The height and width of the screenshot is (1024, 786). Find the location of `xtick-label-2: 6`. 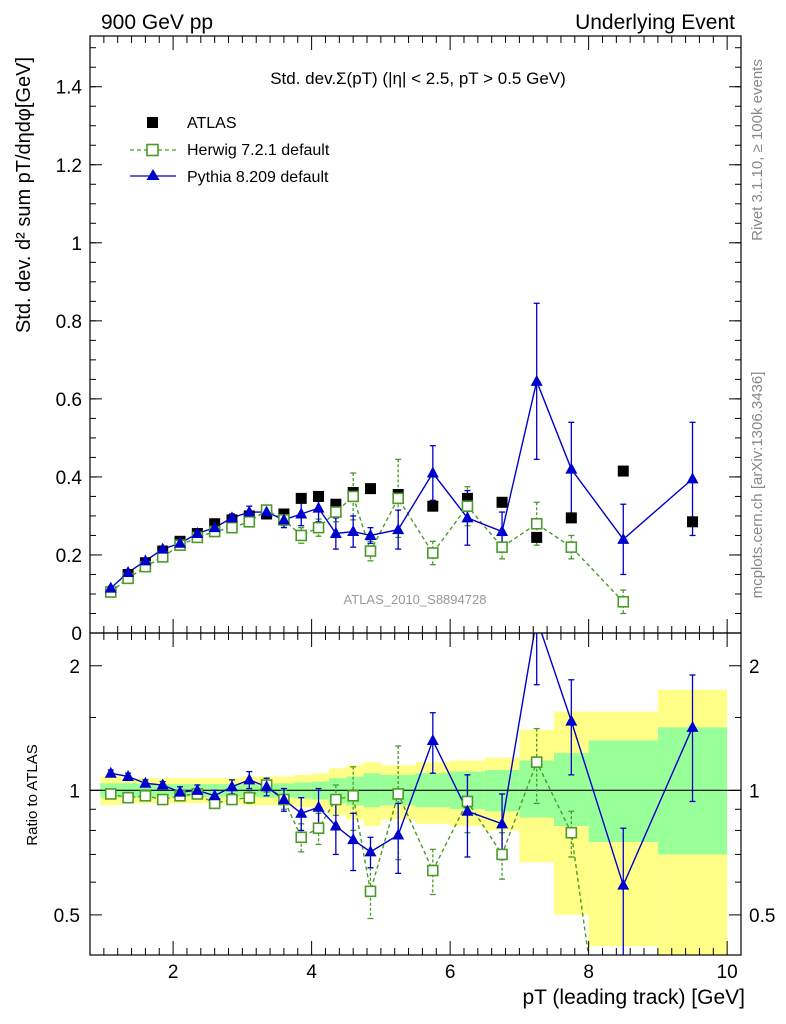

xtick-label-2: 6 is located at coordinates (450, 972).